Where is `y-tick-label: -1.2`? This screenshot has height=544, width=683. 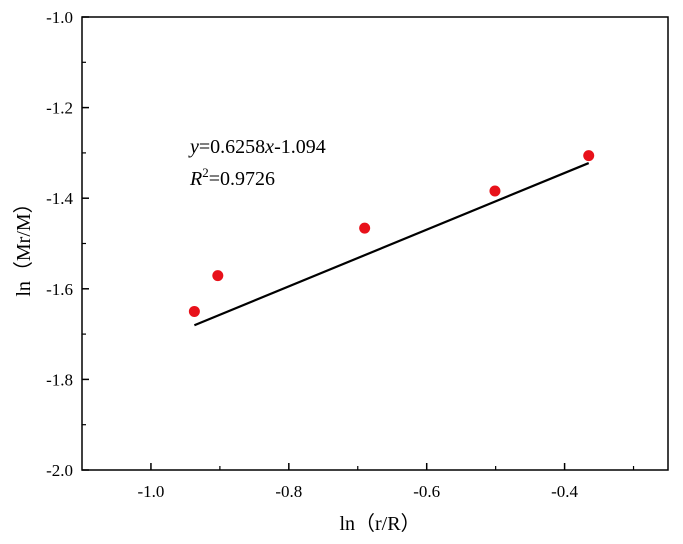 y-tick-label: -1.2 is located at coordinates (59, 108).